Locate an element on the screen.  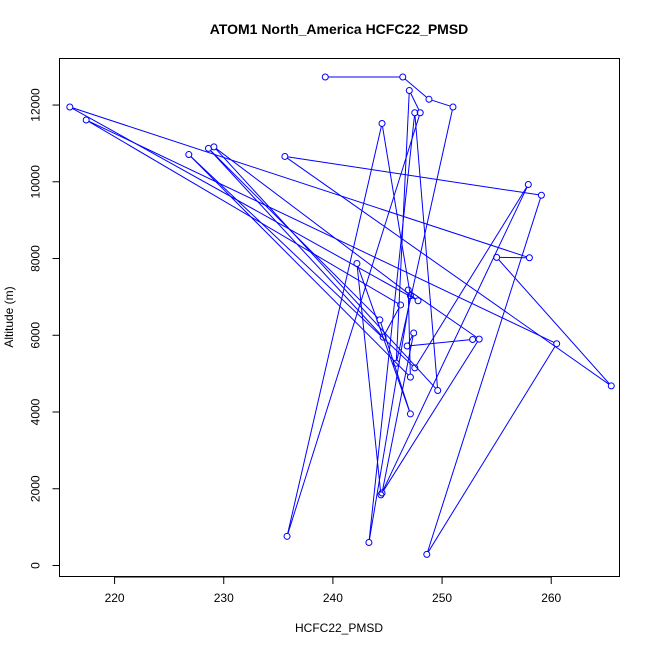
x-tick-label: 250 is located at coordinates (442, 598).